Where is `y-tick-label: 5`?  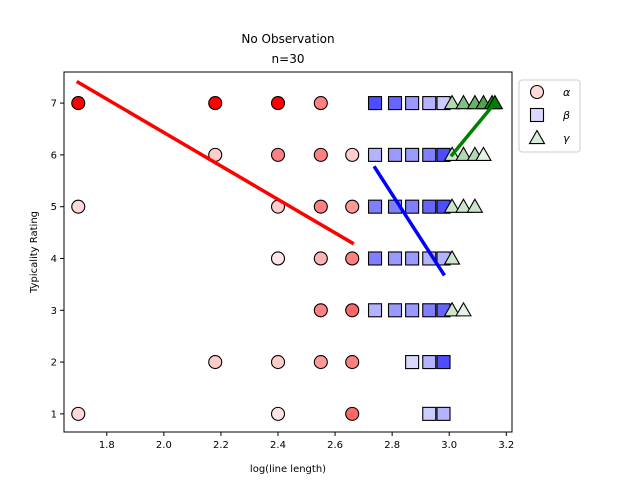 y-tick-label: 5 is located at coordinates (54, 207).